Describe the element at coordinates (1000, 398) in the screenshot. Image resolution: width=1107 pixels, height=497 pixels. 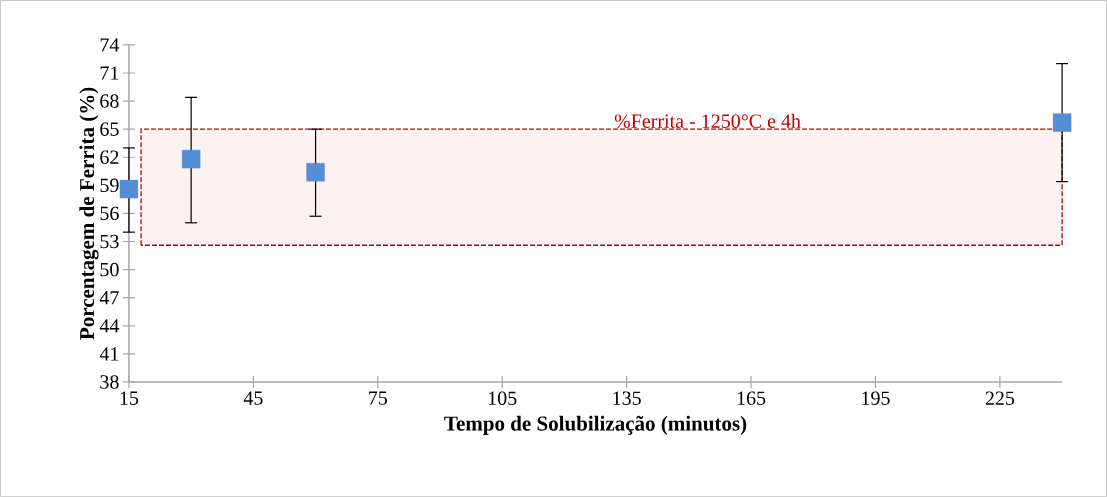
I see `x-tick-label: 225` at that location.